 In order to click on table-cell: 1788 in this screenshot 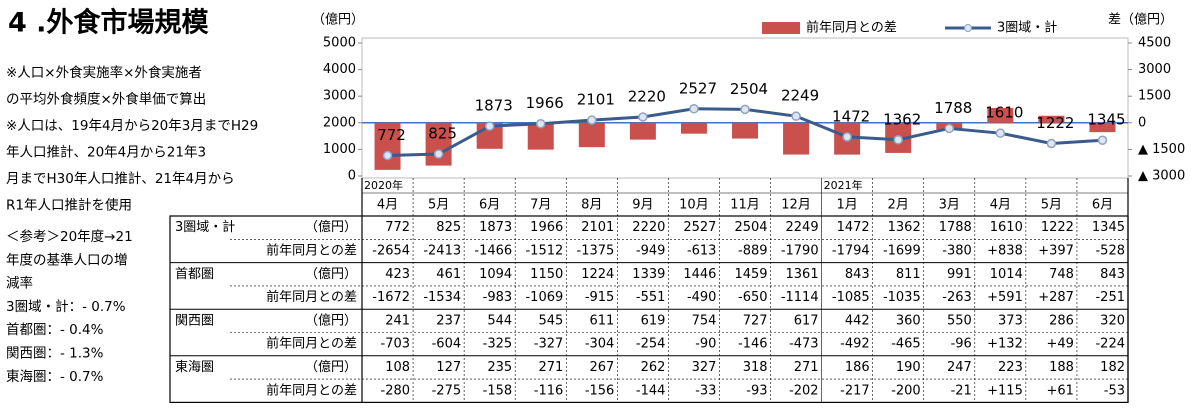, I will do `click(955, 227)`.